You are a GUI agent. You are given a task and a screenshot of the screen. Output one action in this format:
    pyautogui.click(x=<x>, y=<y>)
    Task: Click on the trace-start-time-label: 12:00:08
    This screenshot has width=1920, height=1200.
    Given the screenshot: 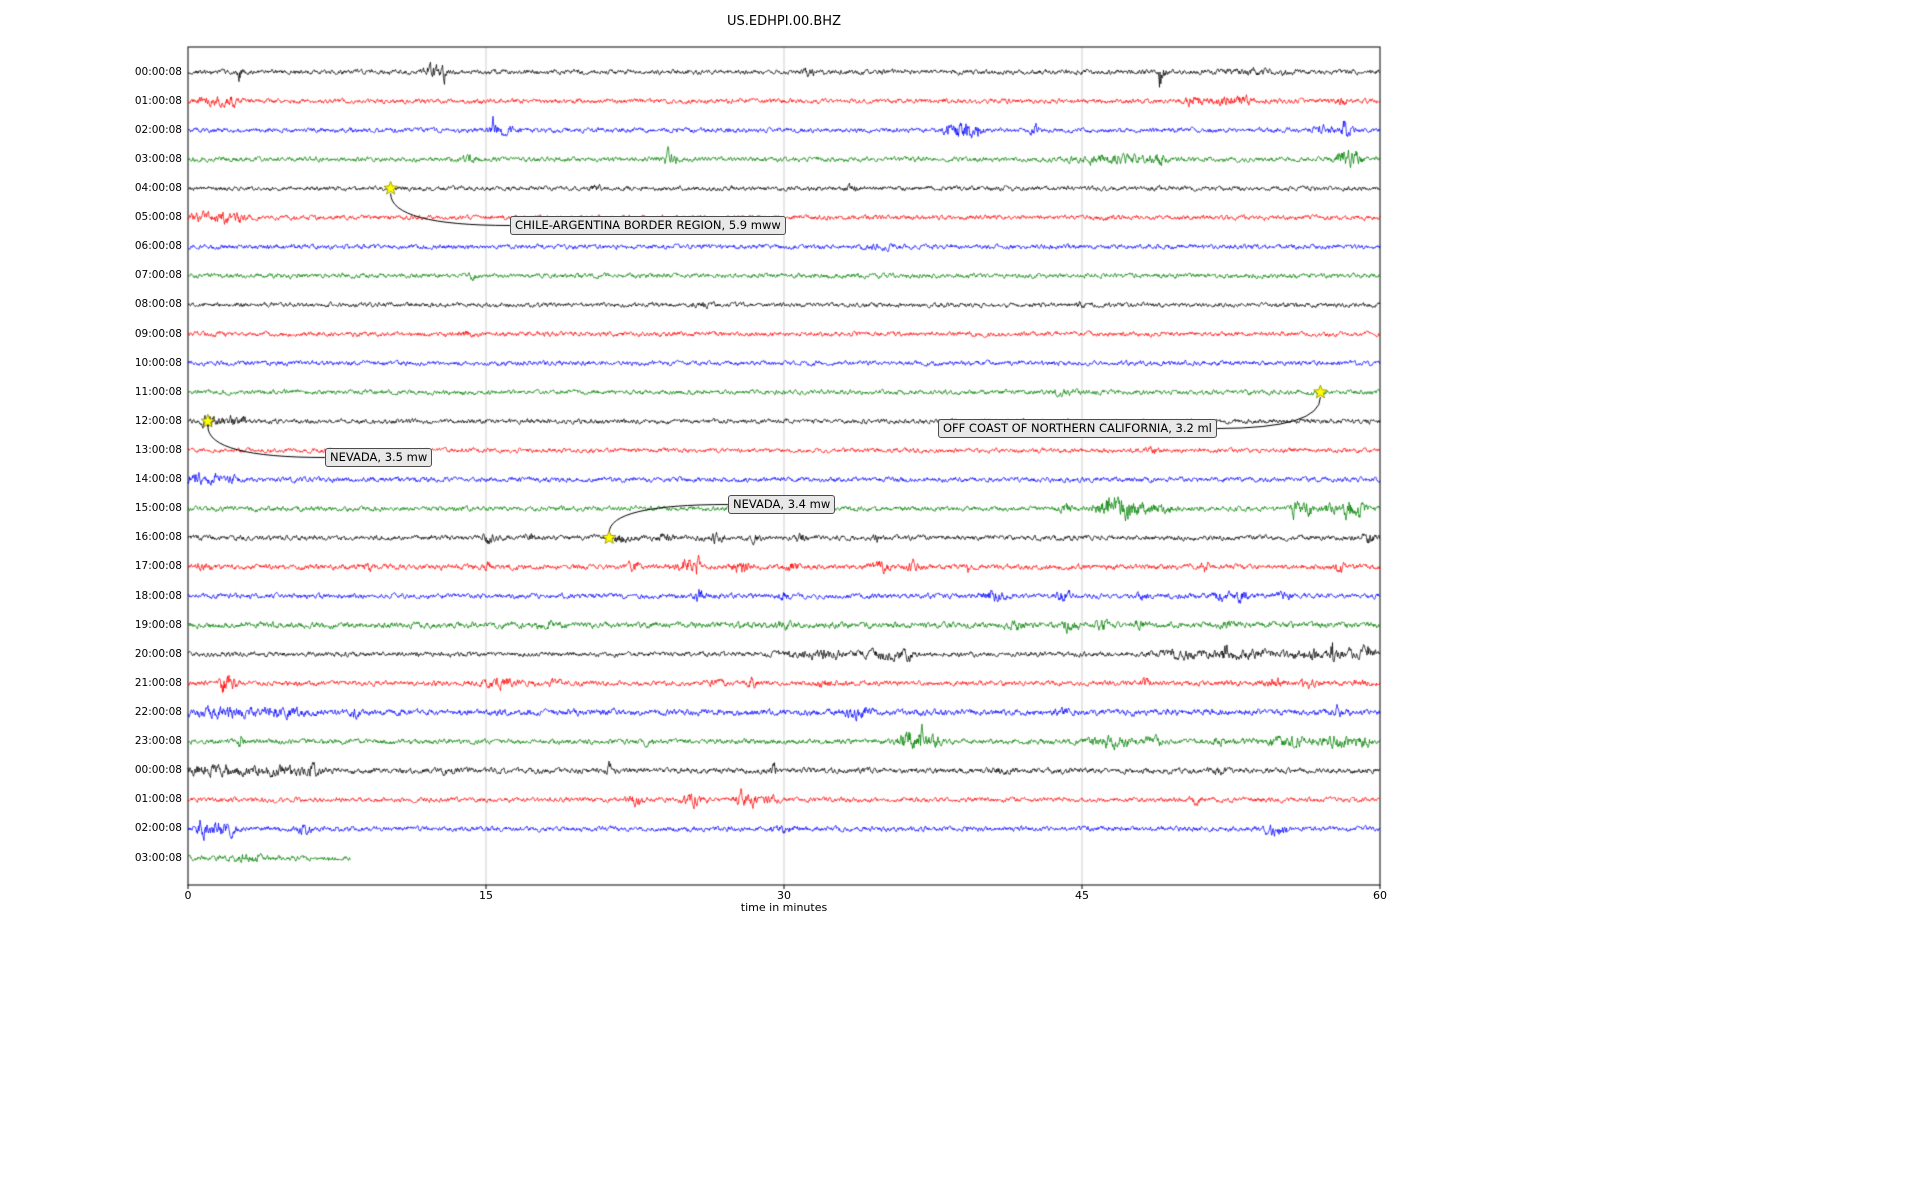 What is the action you would take?
    pyautogui.click(x=158, y=420)
    